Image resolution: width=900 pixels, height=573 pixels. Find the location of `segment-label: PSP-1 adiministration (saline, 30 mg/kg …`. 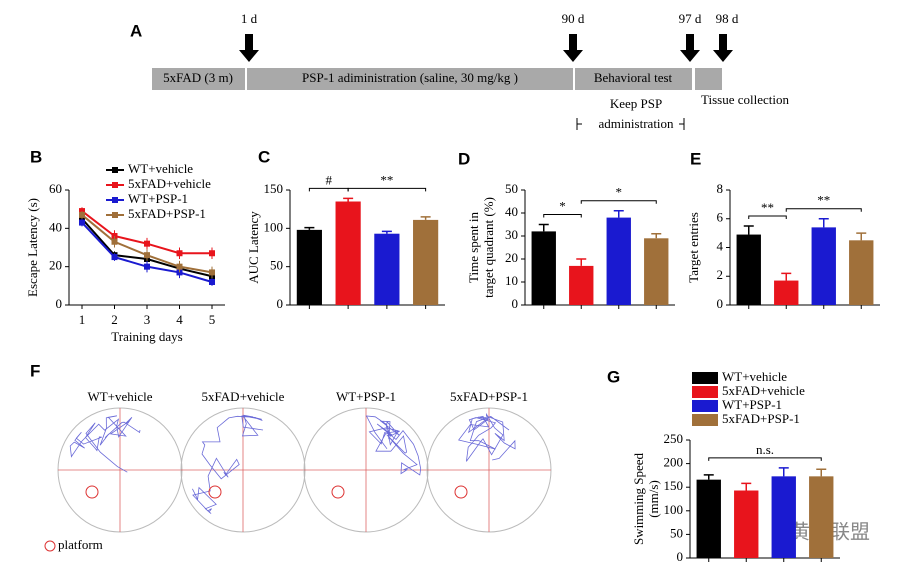

segment-label: PSP-1 adiministration (saline, 30 mg/kg … is located at coordinates (410, 77).